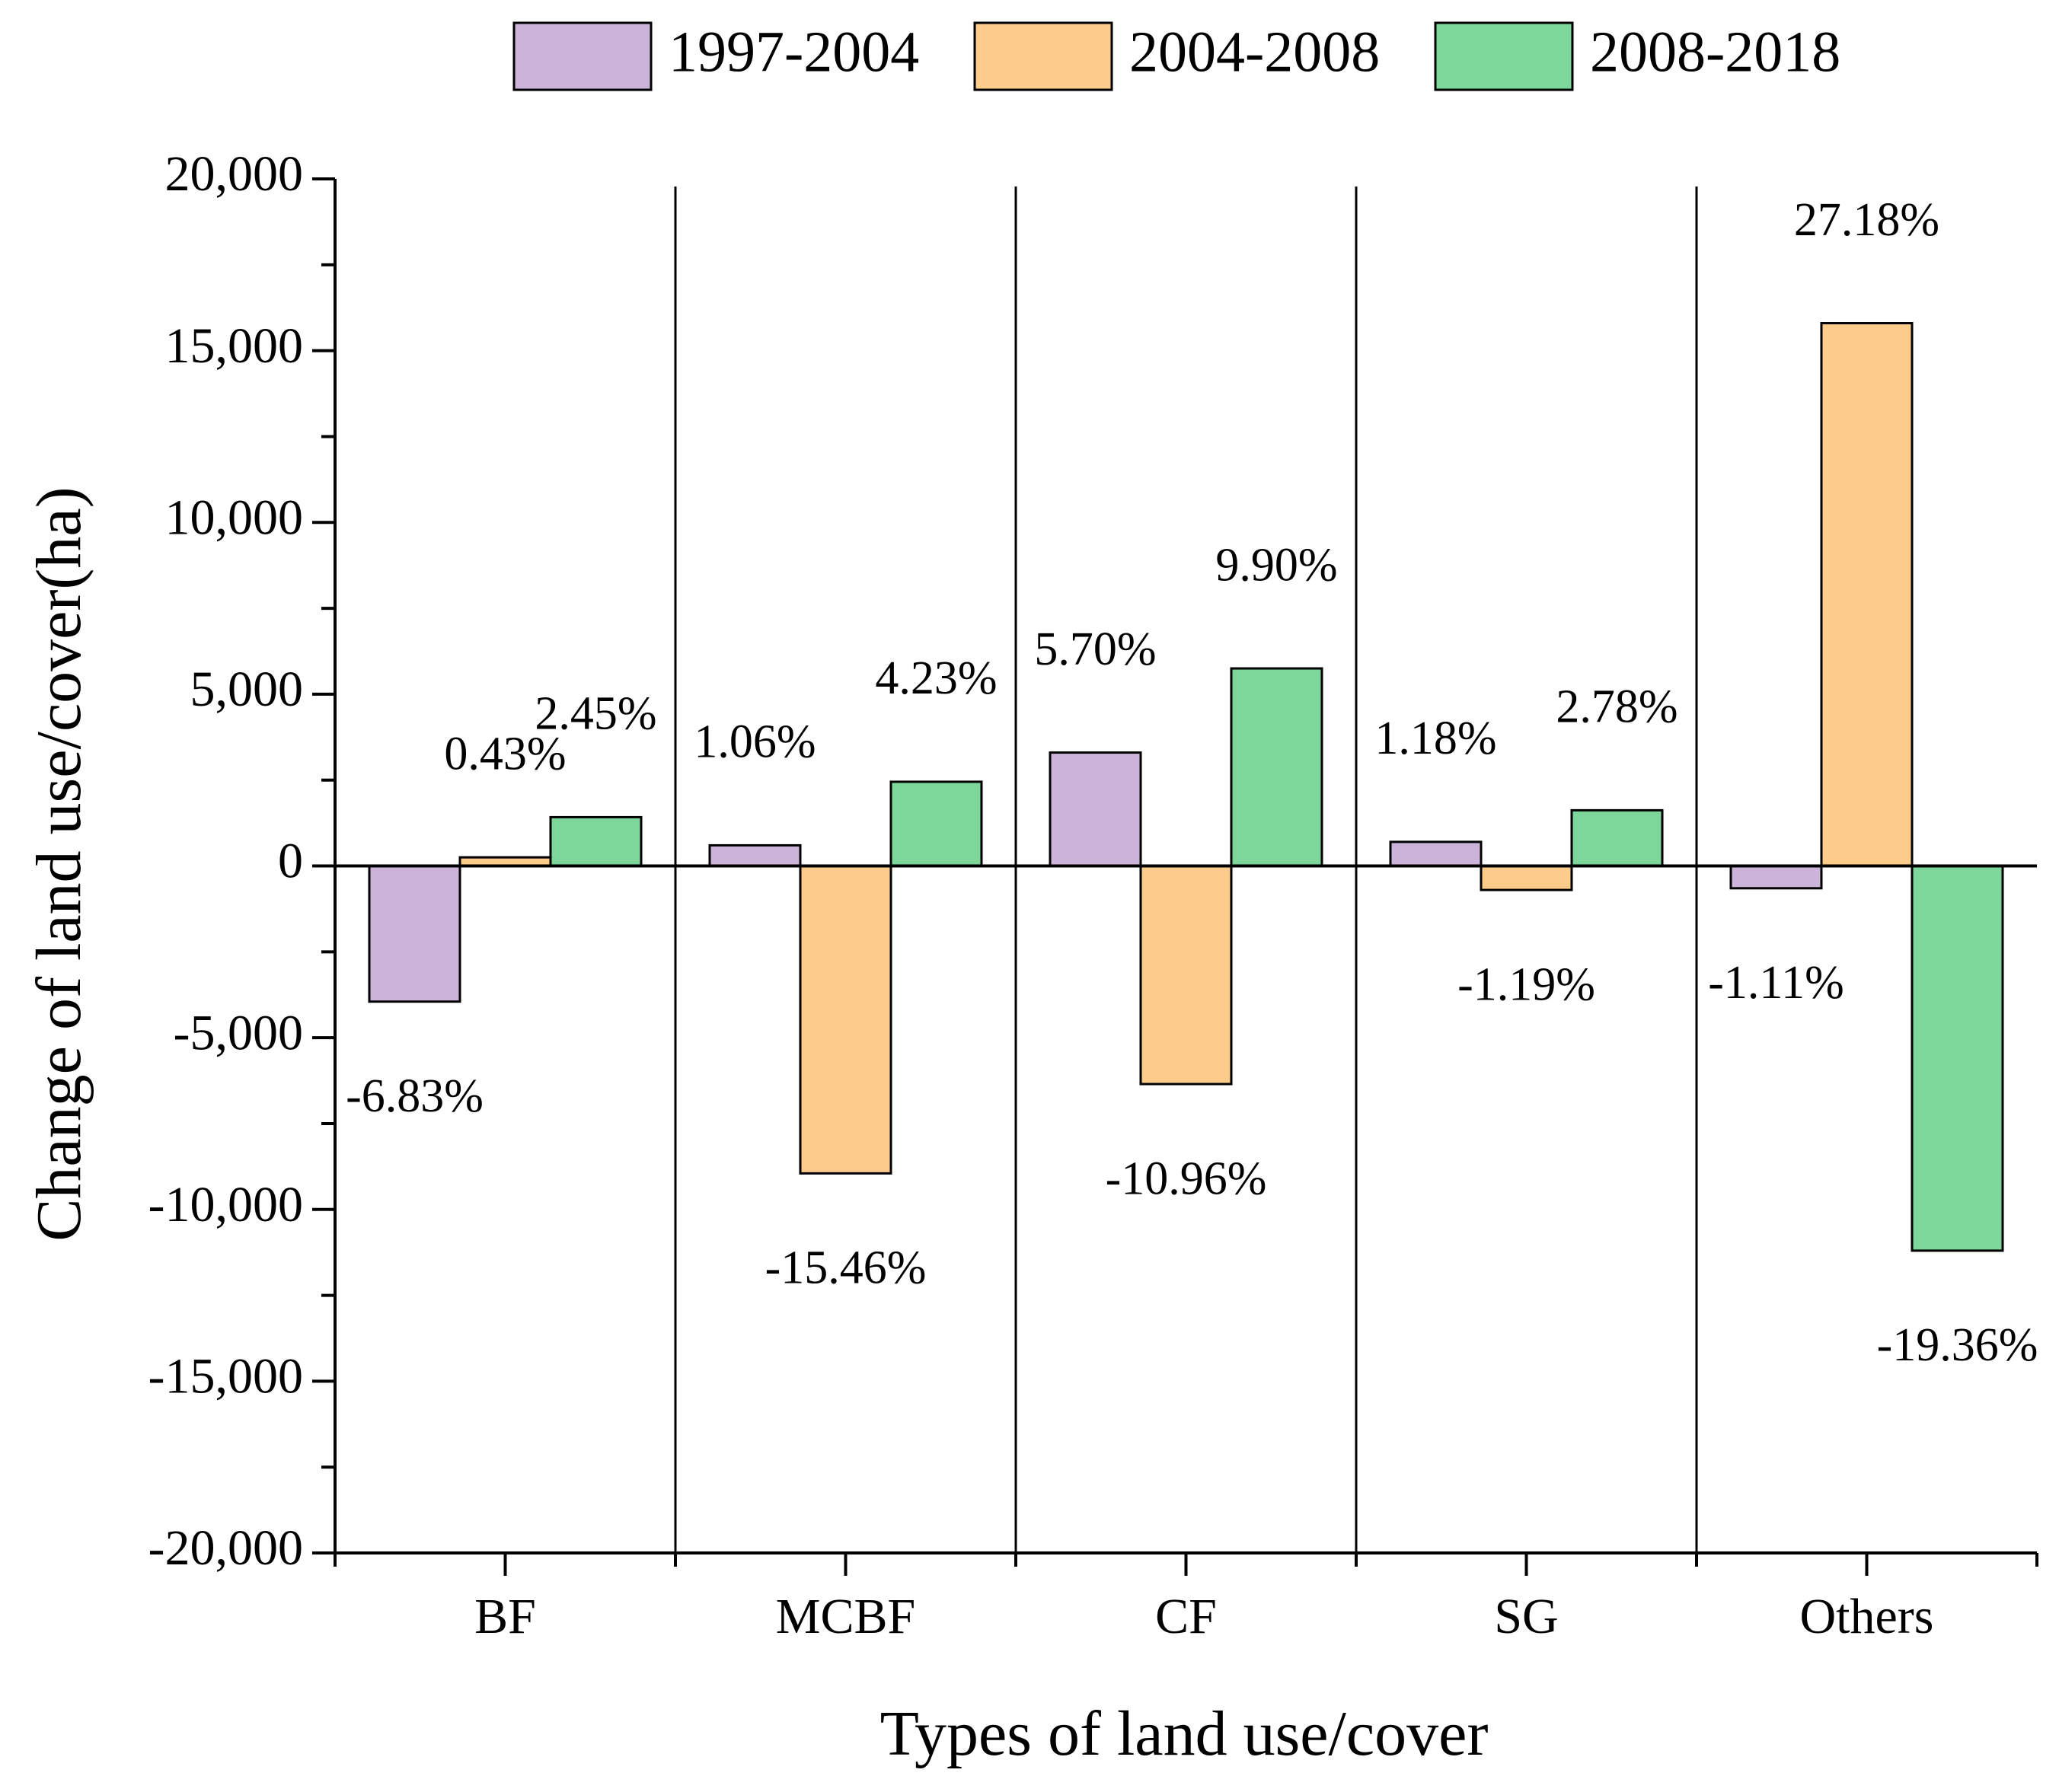  Describe the element at coordinates (1867, 594) in the screenshot. I see `bar-others-2004-2008` at that location.